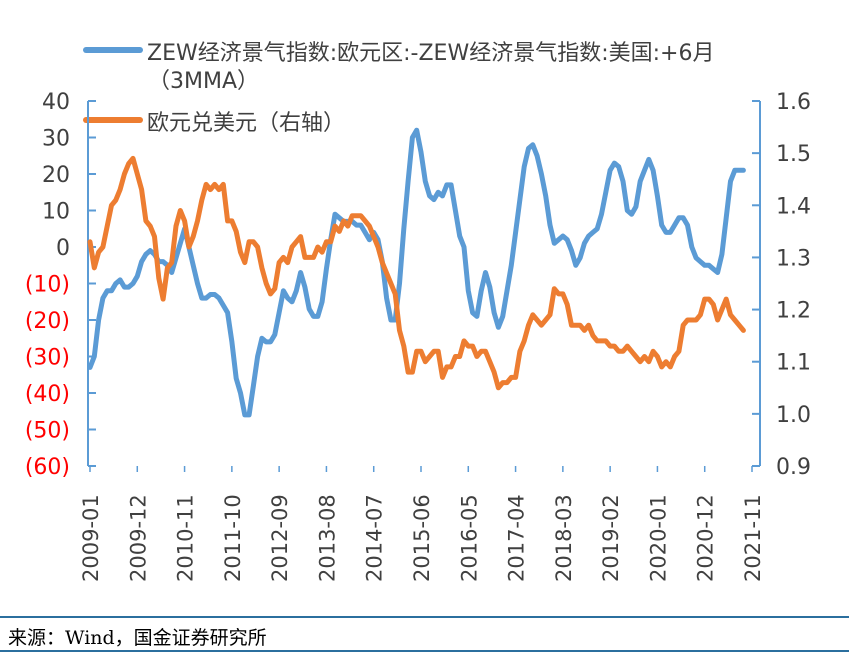 This screenshot has height=652, width=849. What do you see at coordinates (753, 538) in the screenshot?
I see `x-tick-label: 2021-11` at bounding box center [753, 538].